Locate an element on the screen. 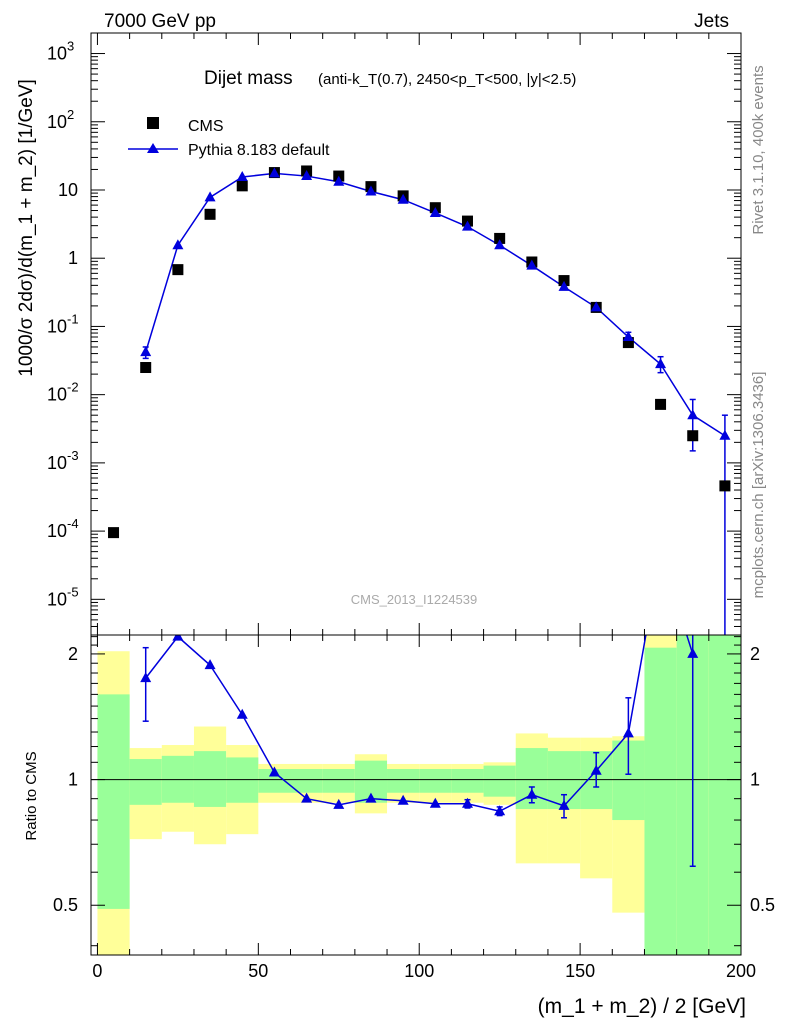 This screenshot has width=786, height=1024. x-axis-label: (m_1 + m_2) / 2 [GeV] is located at coordinates (642, 1006).